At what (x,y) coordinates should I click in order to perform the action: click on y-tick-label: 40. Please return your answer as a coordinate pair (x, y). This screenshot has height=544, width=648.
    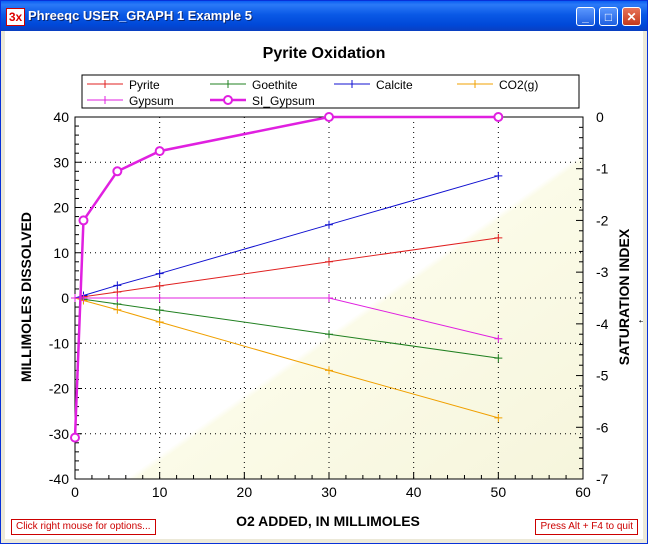
    Looking at the image, I should click on (61, 117).